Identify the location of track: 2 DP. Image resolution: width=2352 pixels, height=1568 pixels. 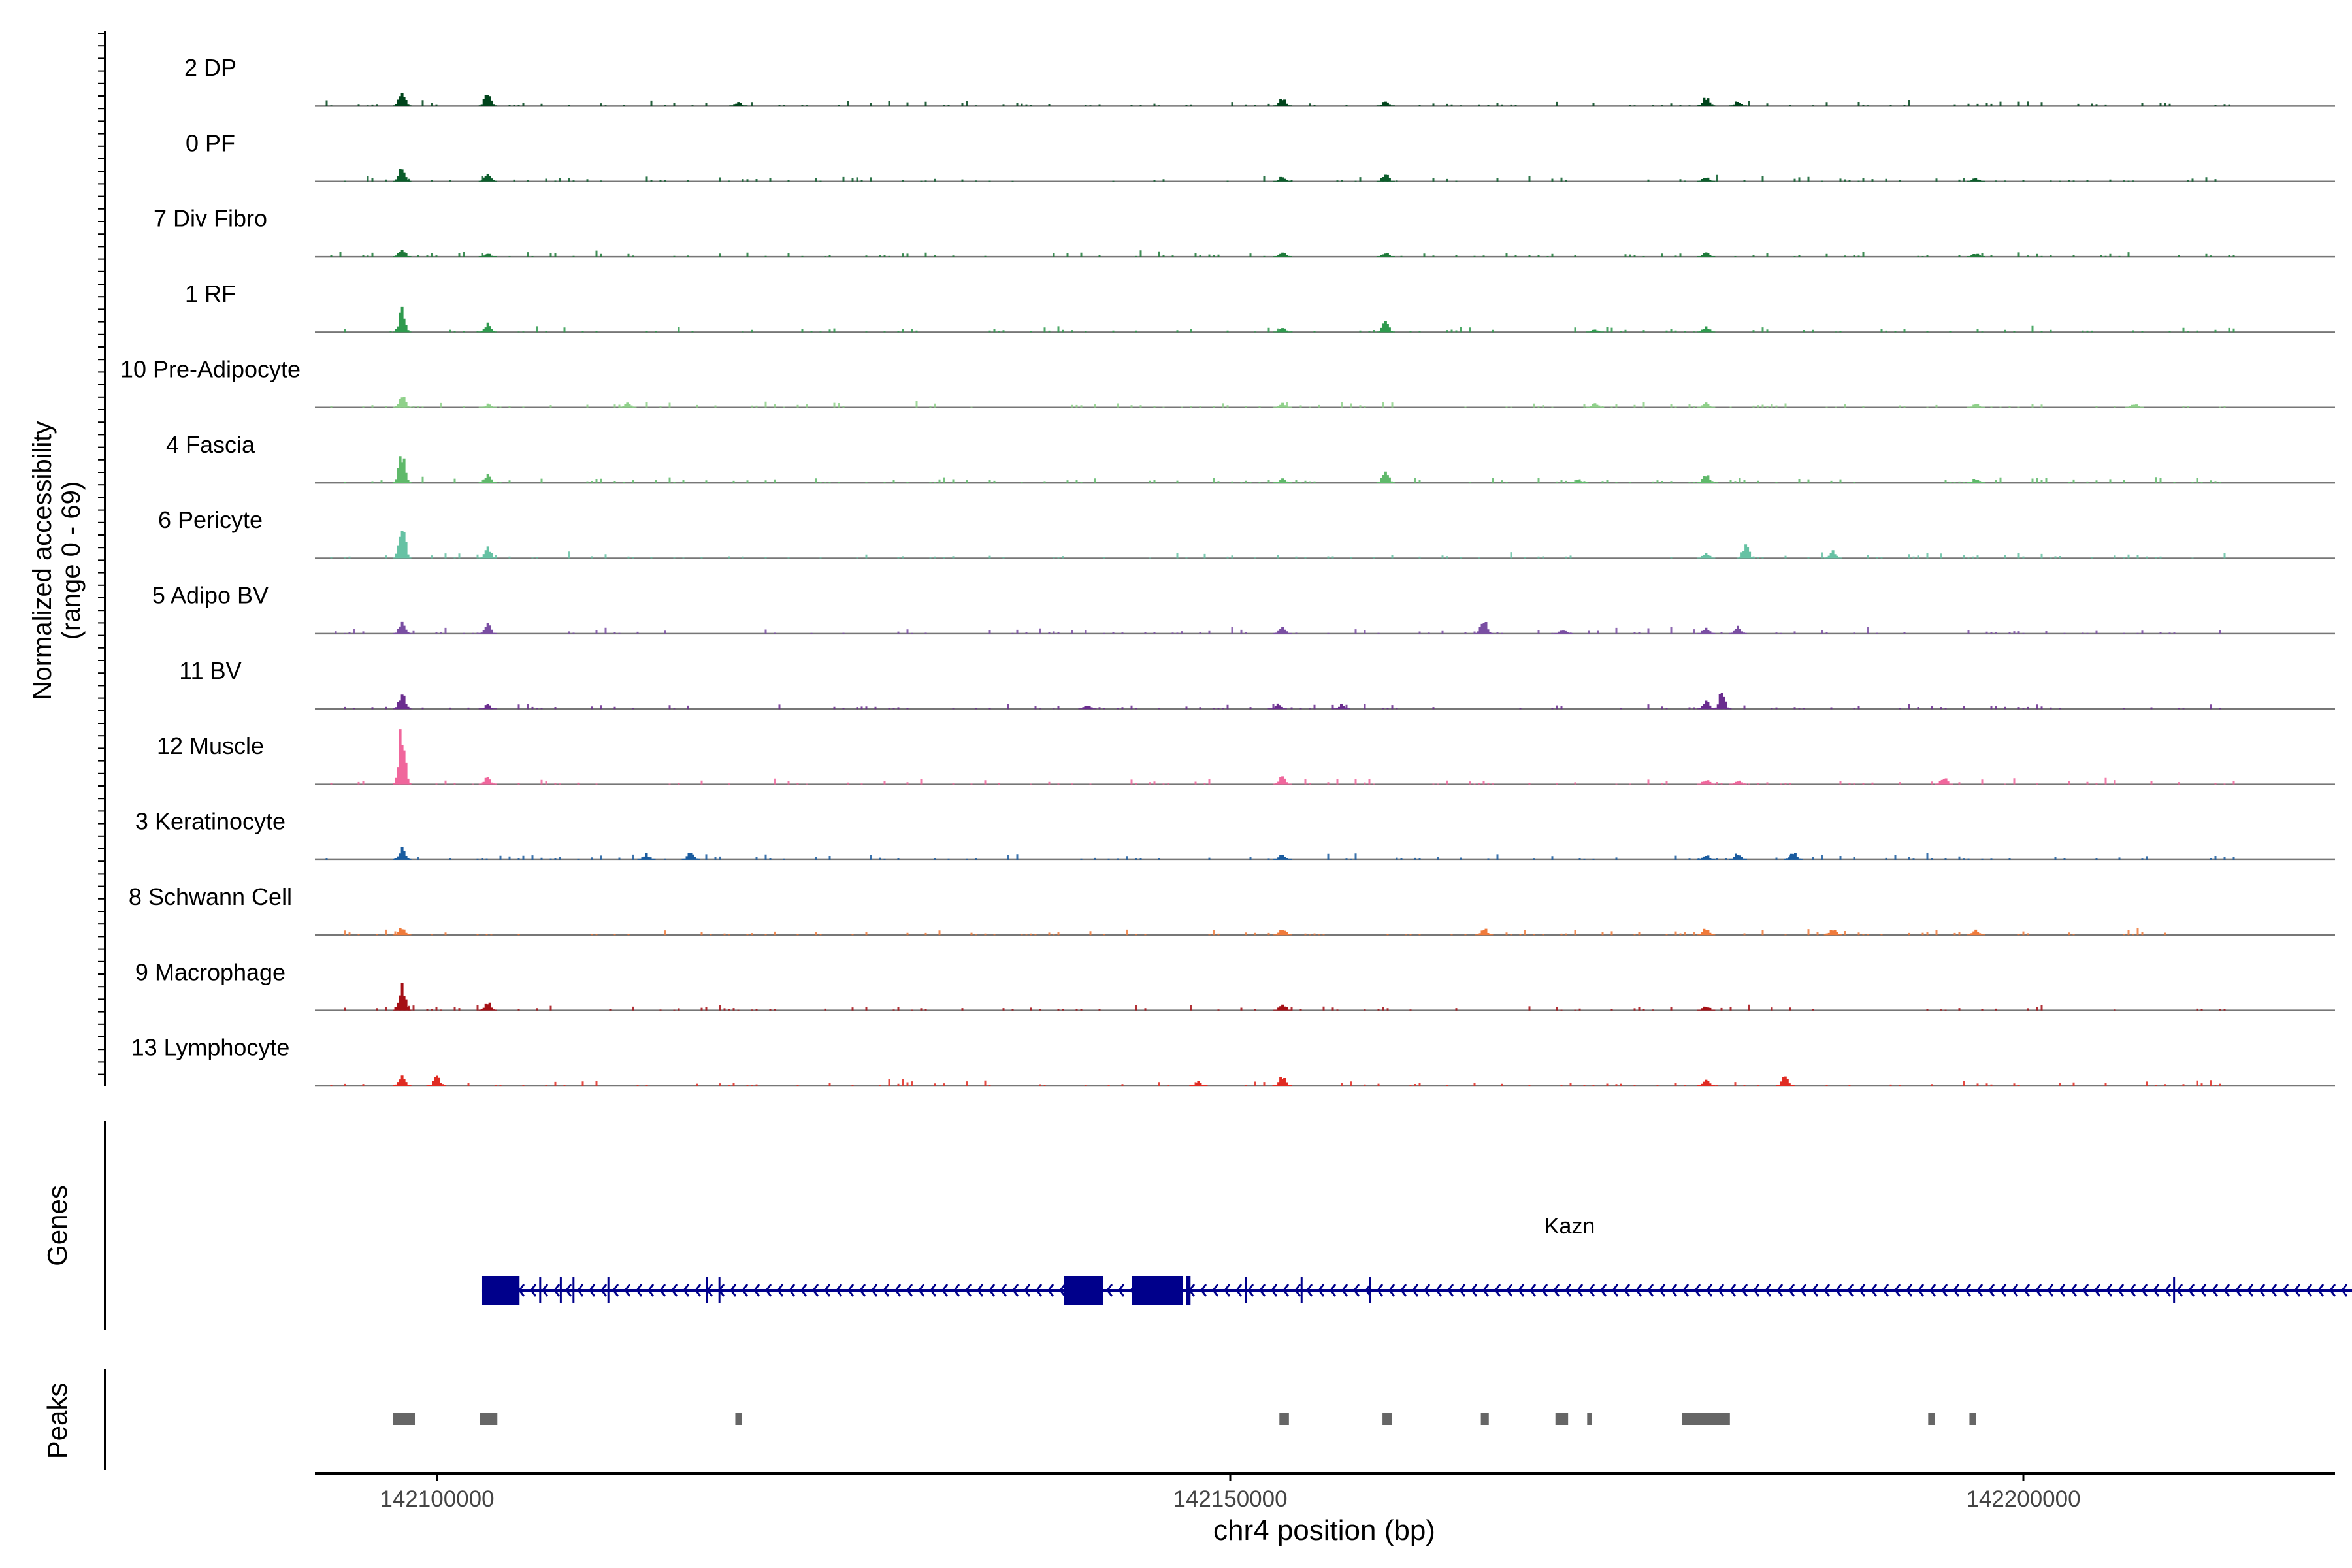
(1259, 80).